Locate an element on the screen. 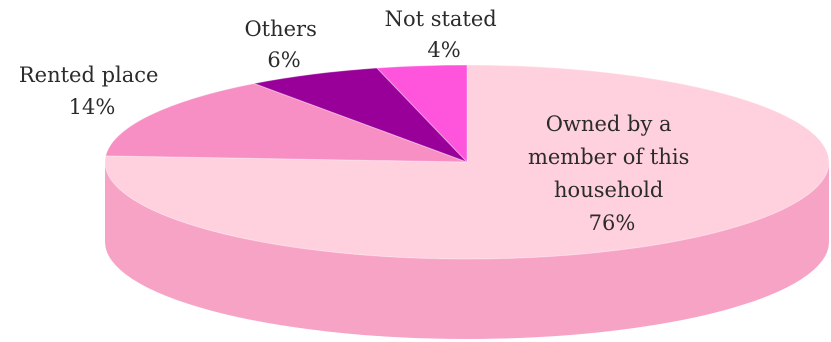 This screenshot has height=342, width=831. label-rented-line1: Rented place is located at coordinates (89, 75).